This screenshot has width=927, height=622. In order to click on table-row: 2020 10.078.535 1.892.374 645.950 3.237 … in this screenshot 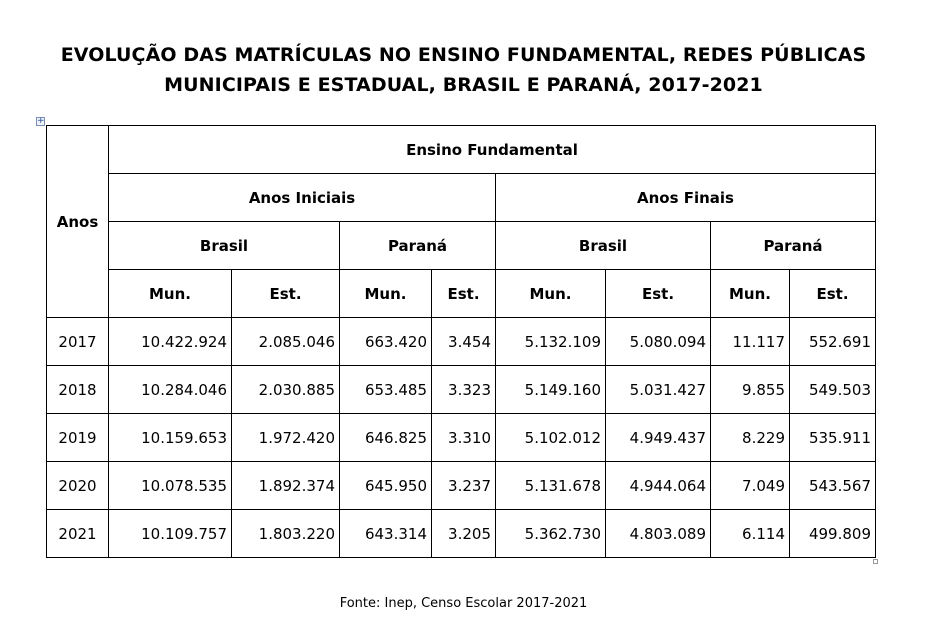, I will do `click(461, 485)`.